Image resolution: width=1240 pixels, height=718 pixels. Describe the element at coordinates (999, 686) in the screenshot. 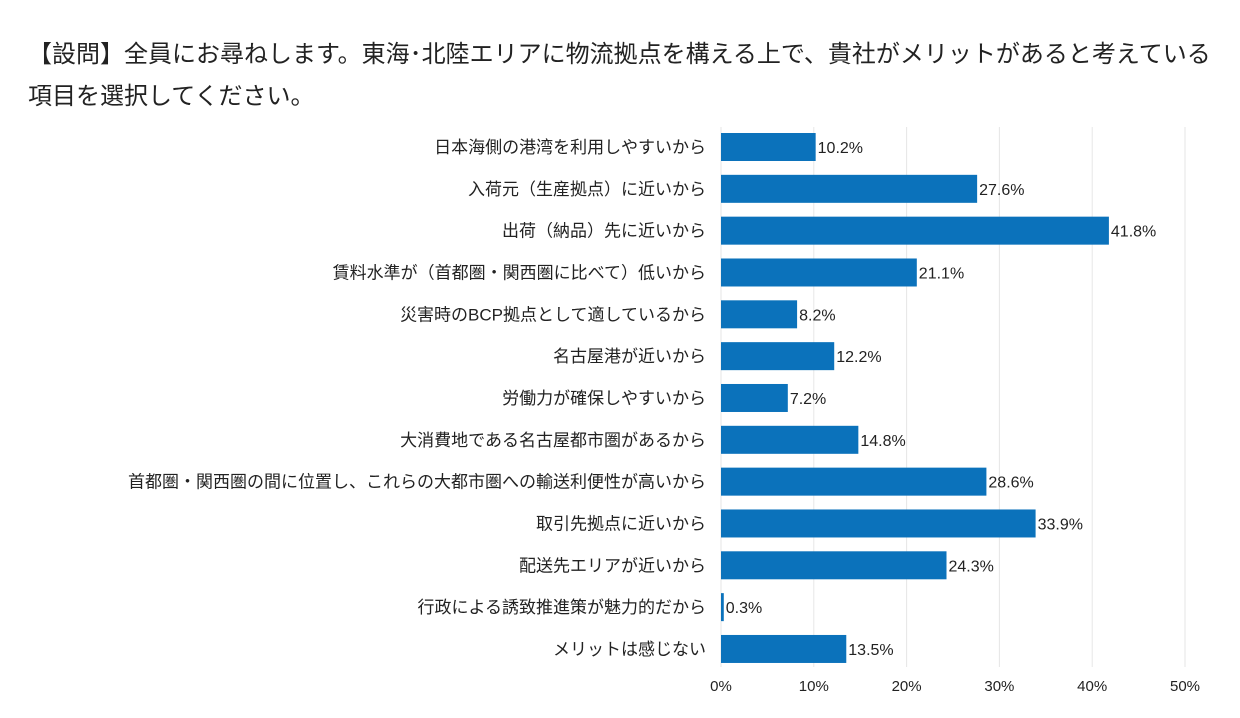

I see `x-tick-label: 30%` at that location.